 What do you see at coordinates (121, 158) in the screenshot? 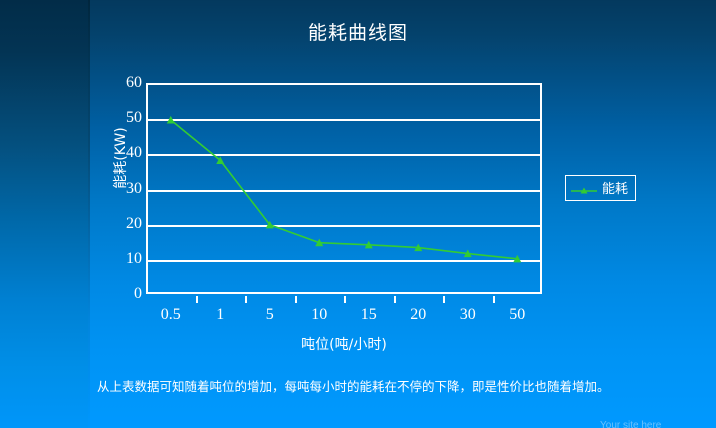
I see `y-axis-title: 能耗(KW)` at bounding box center [121, 158].